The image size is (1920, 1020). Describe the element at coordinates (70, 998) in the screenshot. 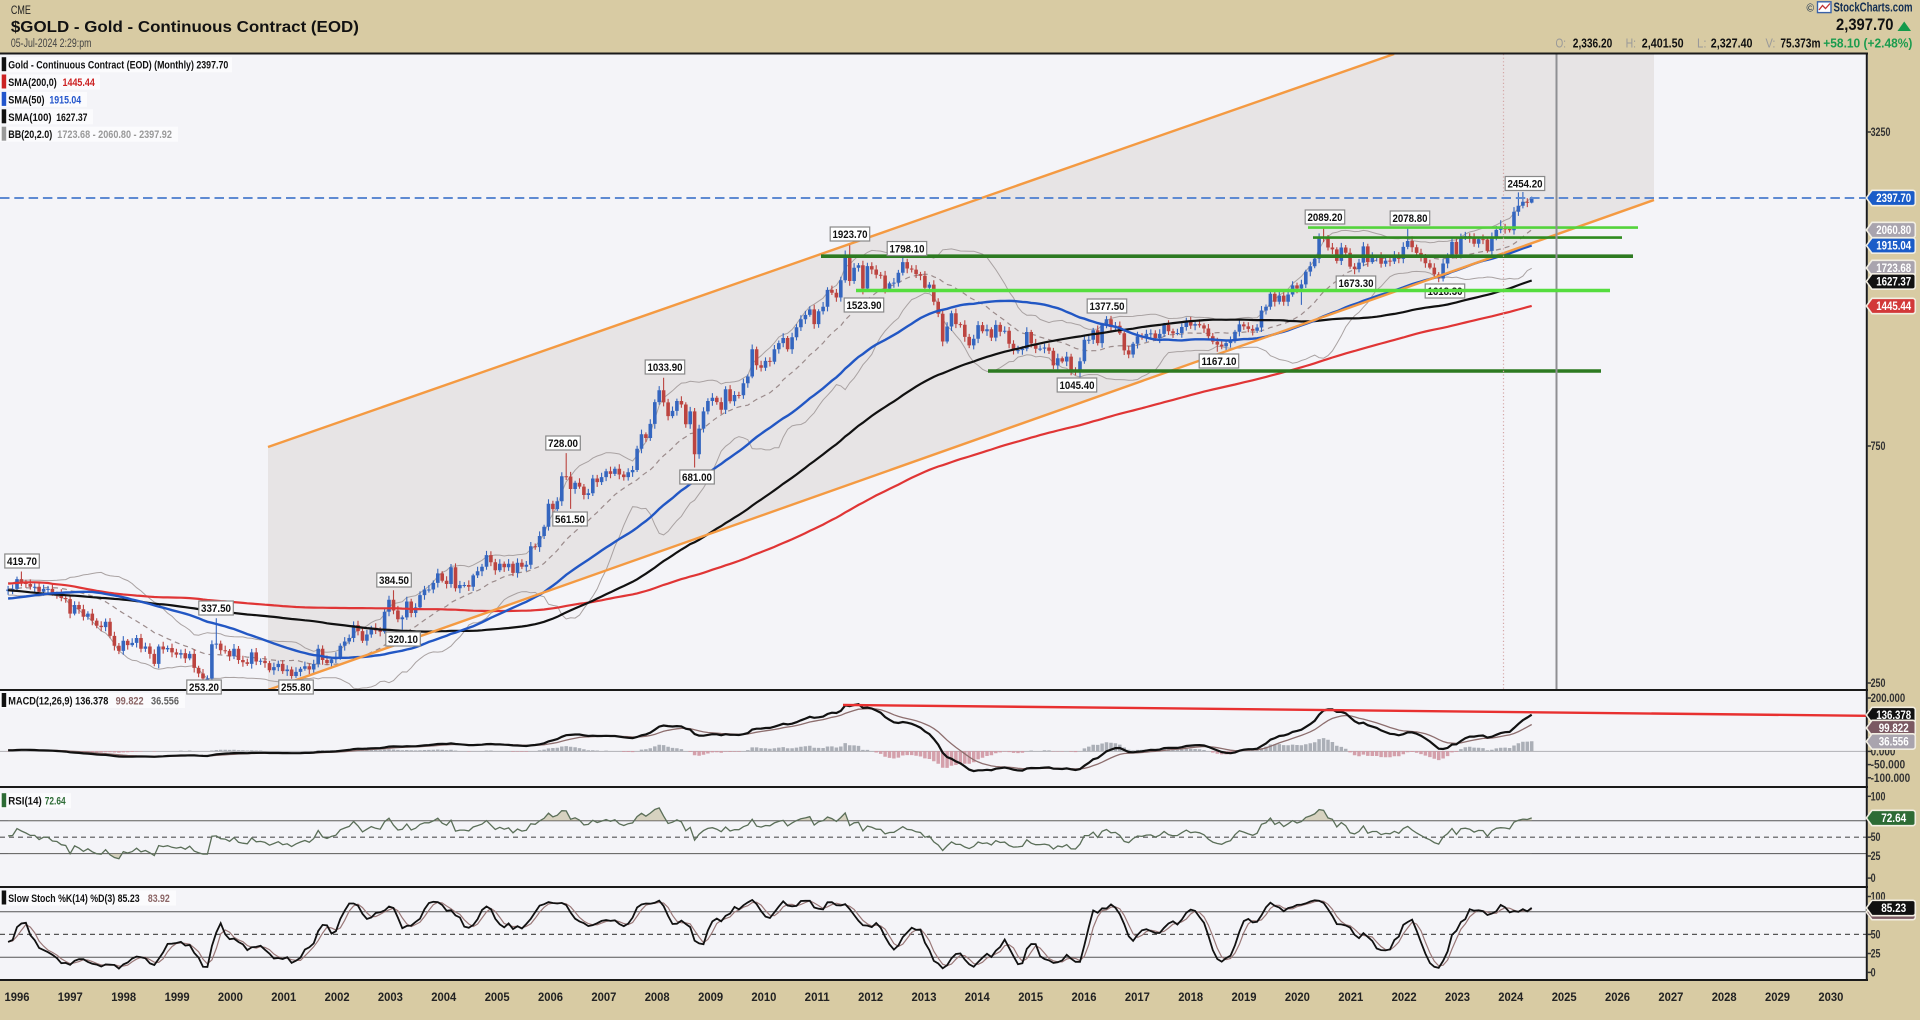

I see `svg-text: 1997` at that location.